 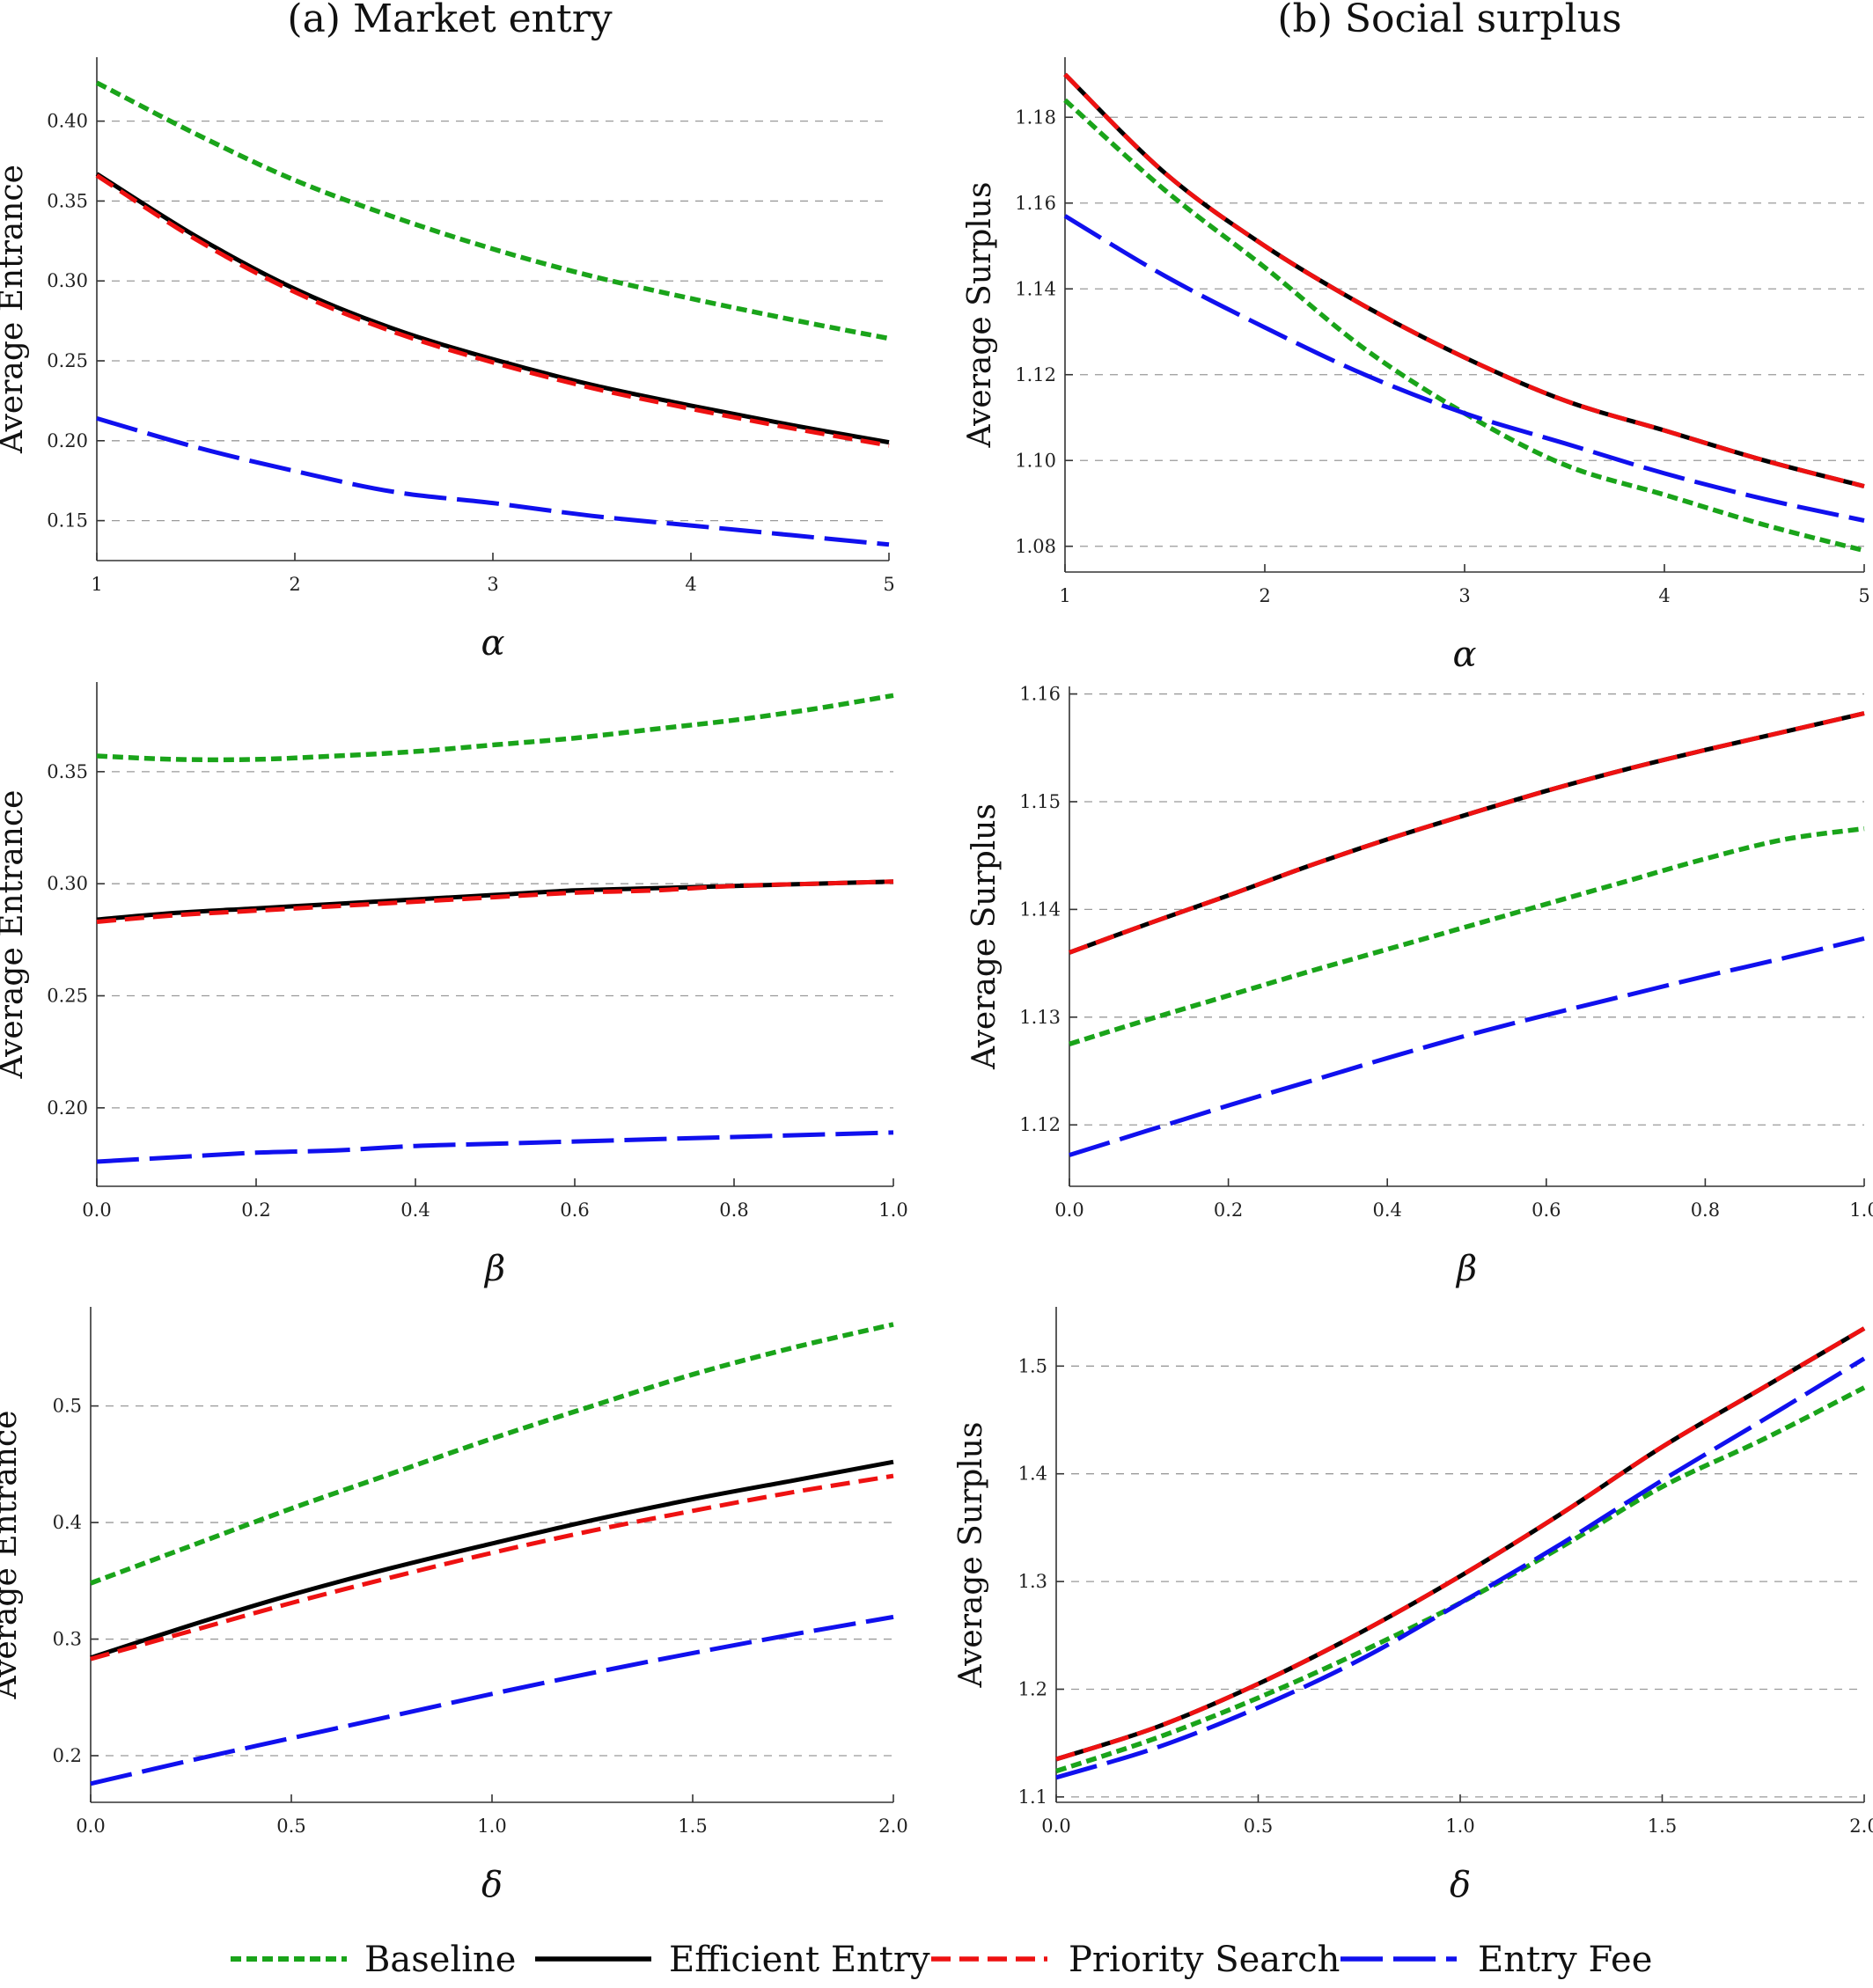 I want to click on y-tick-label: 1.1, so click(x=1032, y=1797).